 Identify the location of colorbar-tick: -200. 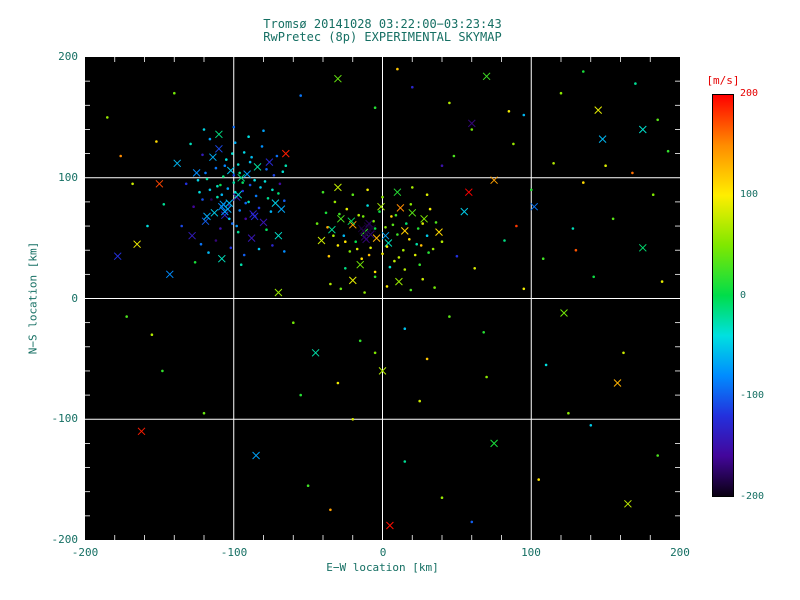
(752, 496).